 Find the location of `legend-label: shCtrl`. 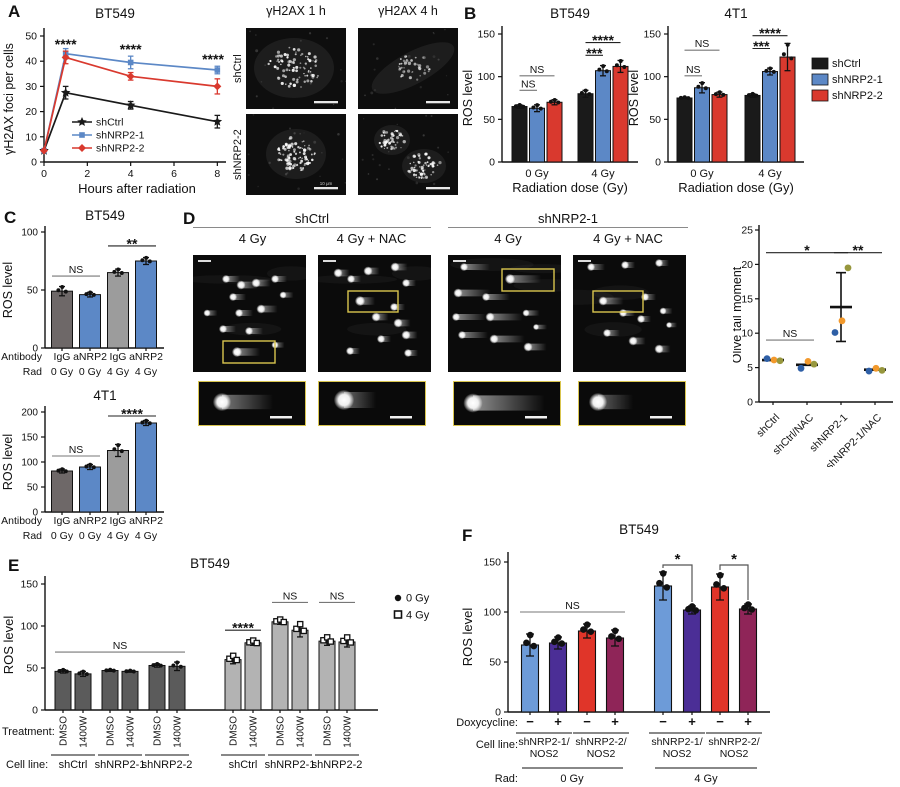

legend-label: shCtrl is located at coordinates (846, 64).